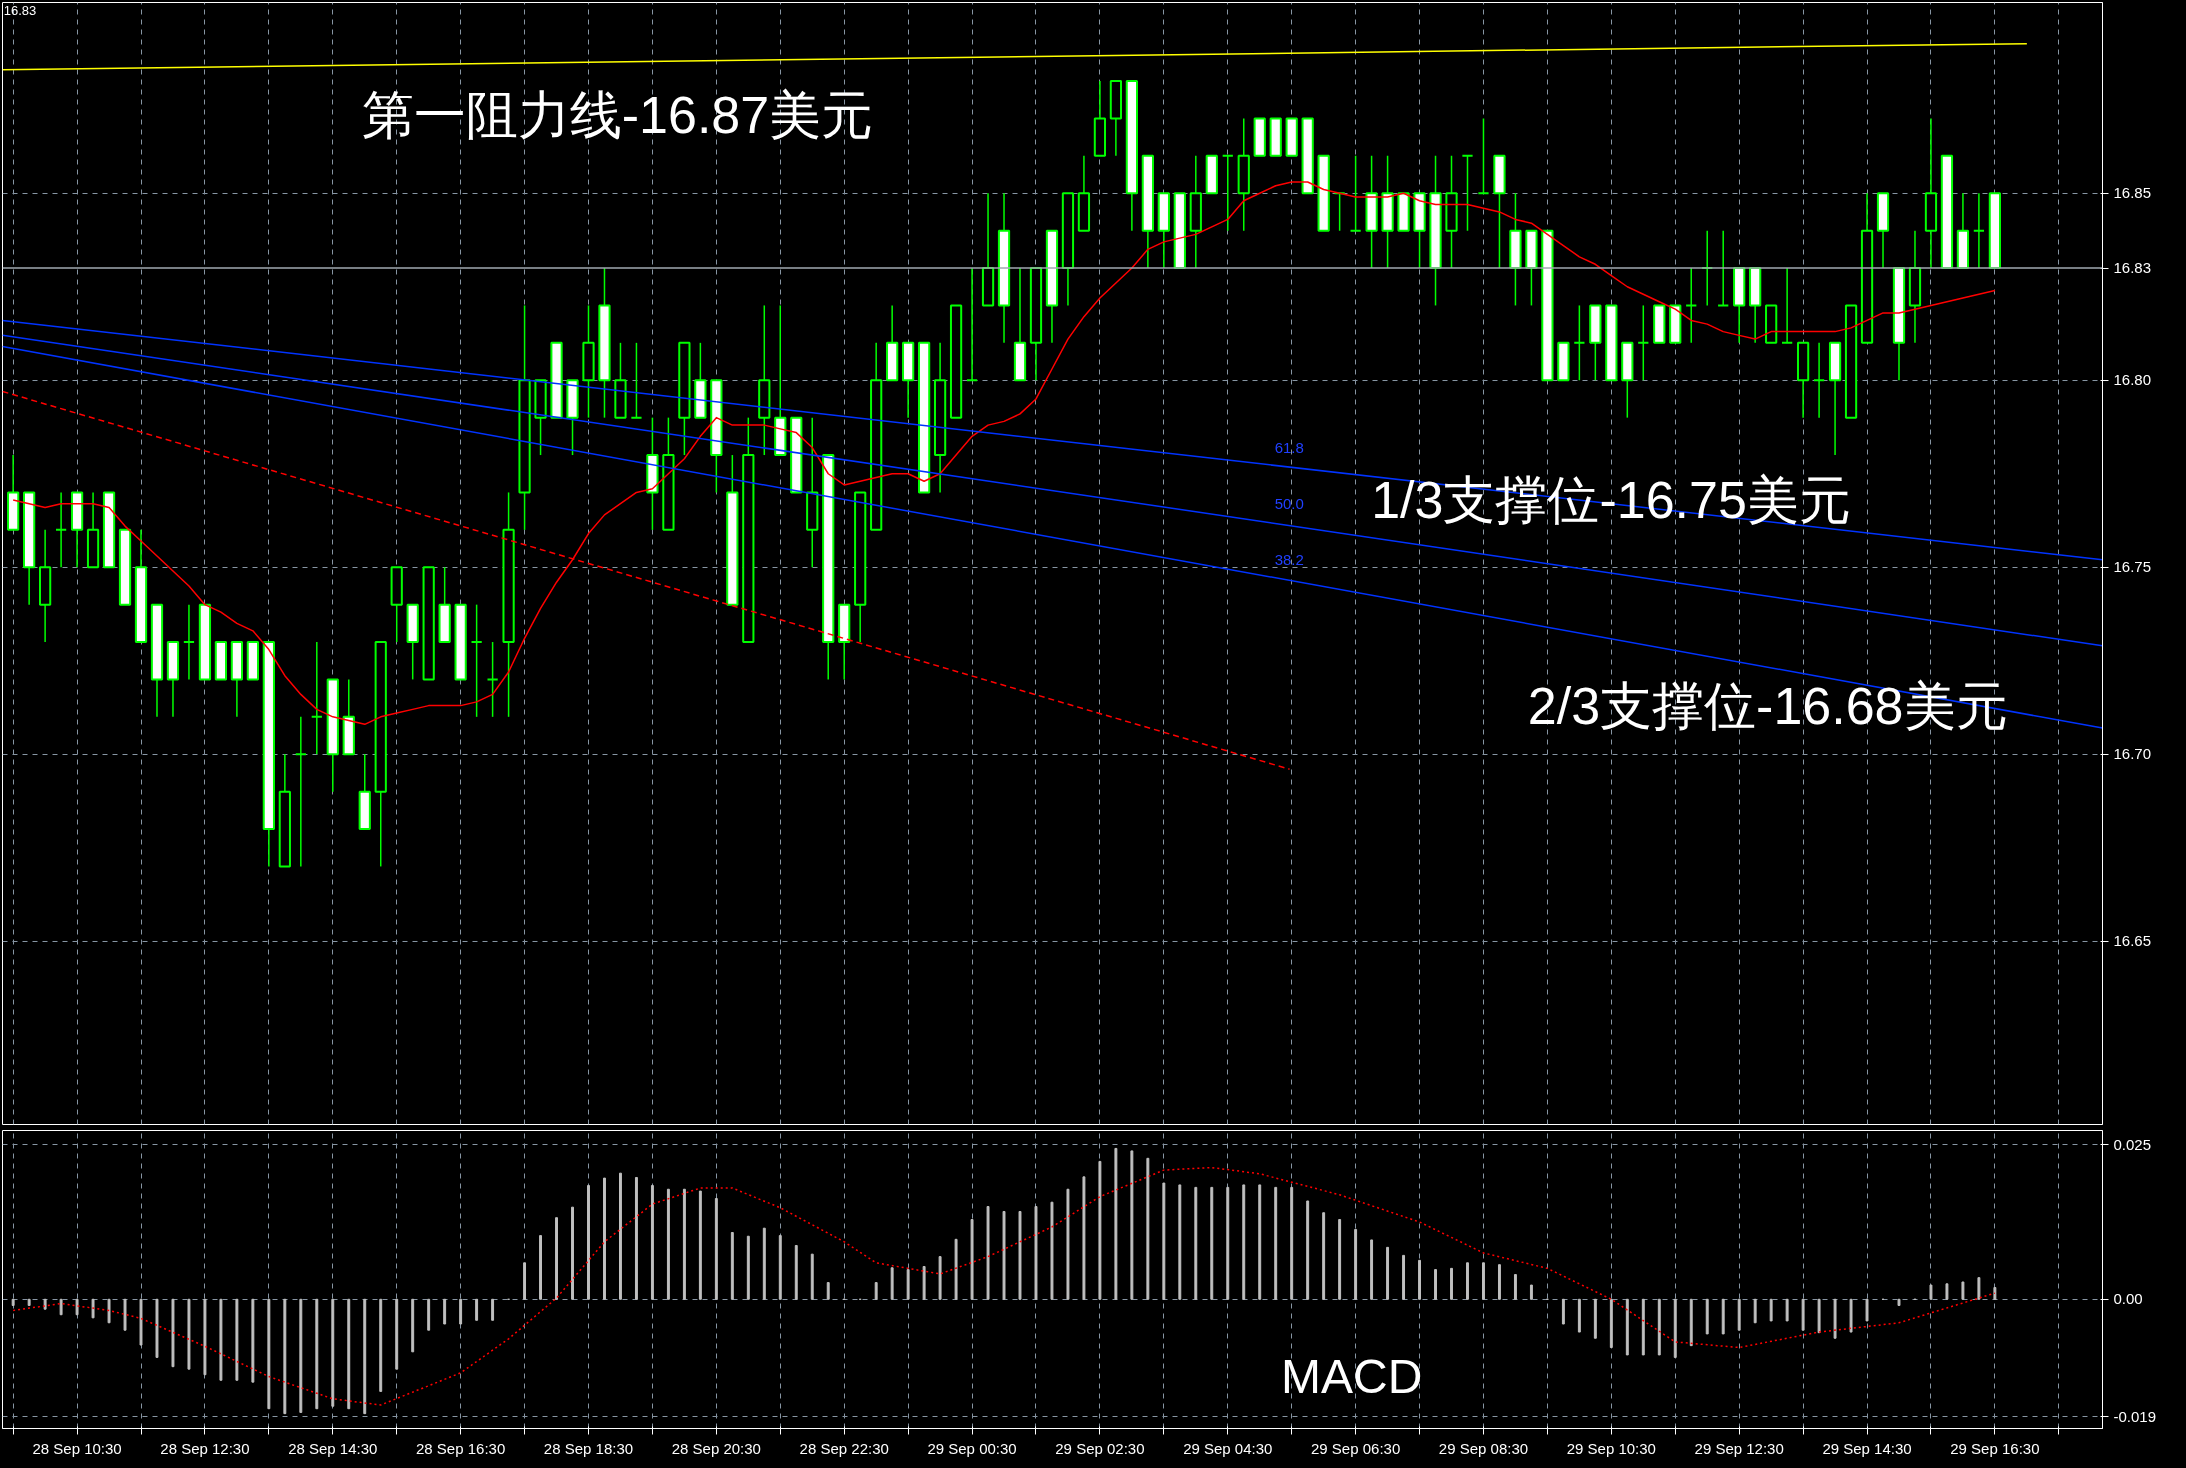 This screenshot has height=1468, width=2186. Describe the element at coordinates (2132, 754) in the screenshot. I see `y-tick-label: 16.70` at that location.